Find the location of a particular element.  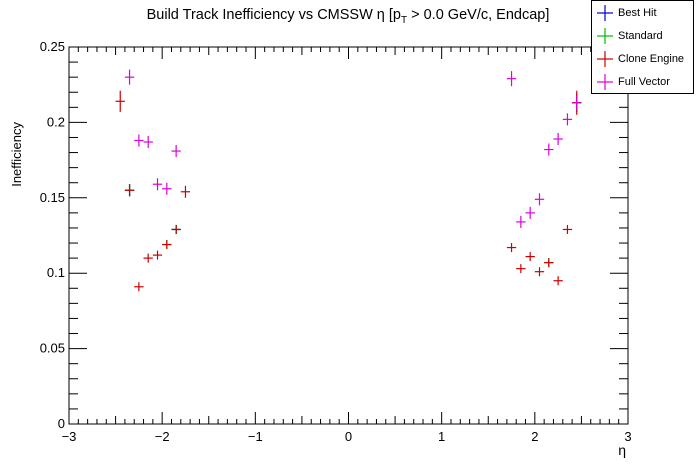

y-tick-label: 0.1 is located at coordinates (56, 272).